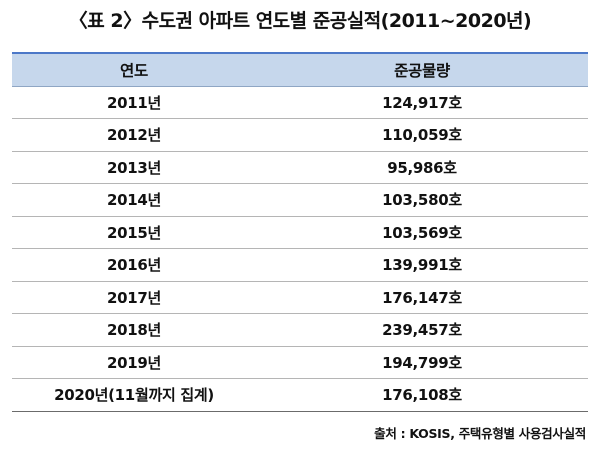 This screenshot has height=451, width=600. What do you see at coordinates (134, 330) in the screenshot?
I see `row-year: 2018년` at bounding box center [134, 330].